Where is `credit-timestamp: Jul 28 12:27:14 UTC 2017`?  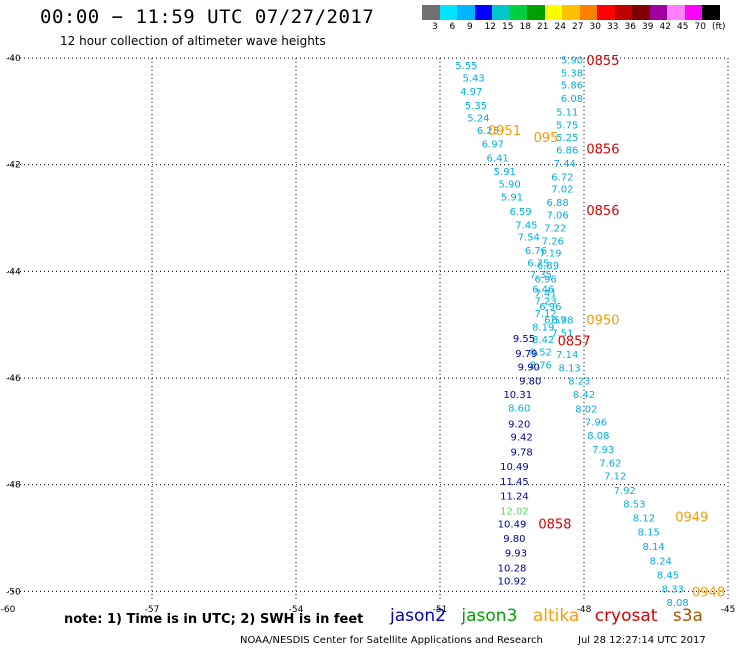
credit-timestamp: Jul 28 12:27:14 UTC 2017 is located at coordinates (642, 640).